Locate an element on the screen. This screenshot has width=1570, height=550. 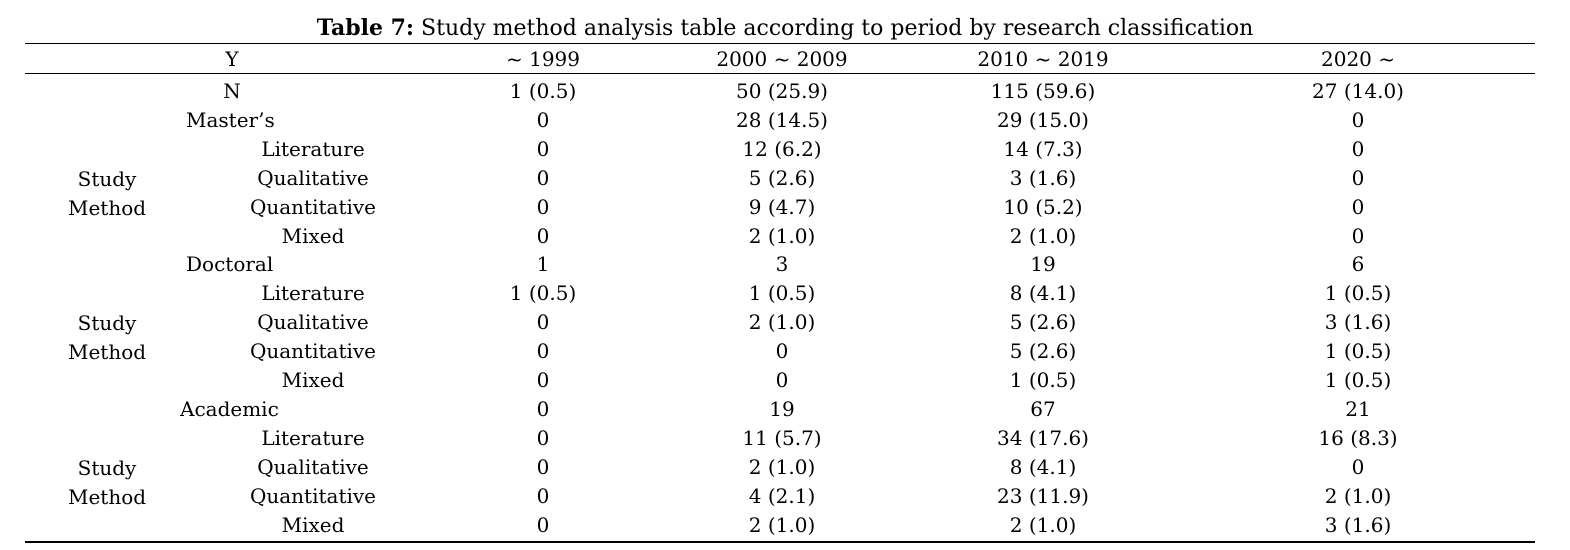
table-cell: 28 (14.5) is located at coordinates (782, 119).